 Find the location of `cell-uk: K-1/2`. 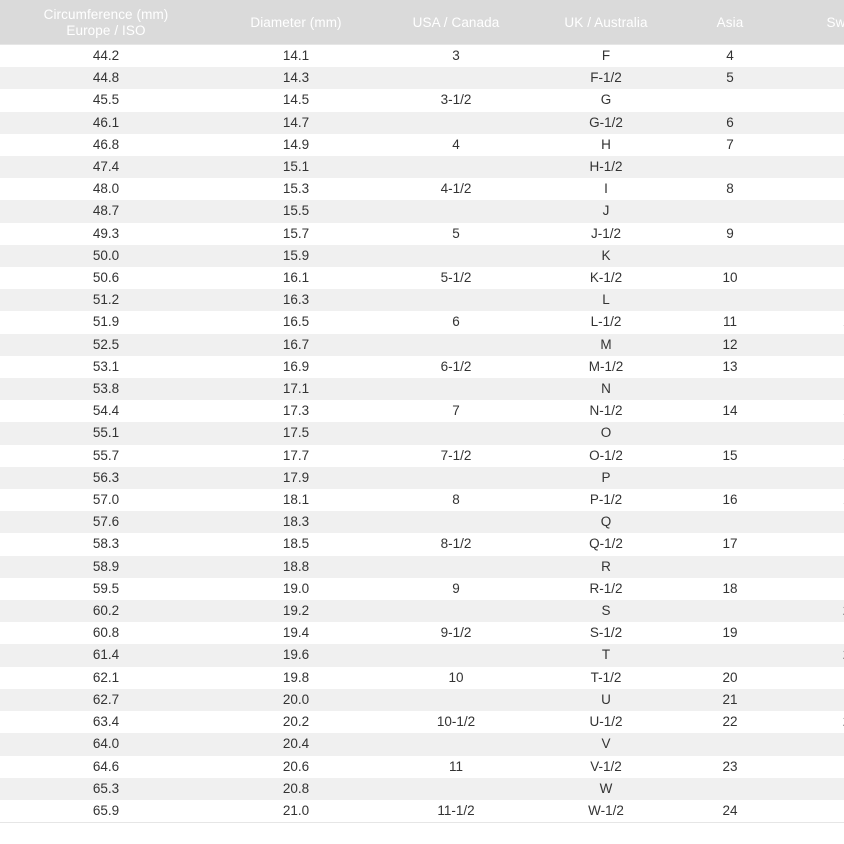

cell-uk: K-1/2 is located at coordinates (606, 278).